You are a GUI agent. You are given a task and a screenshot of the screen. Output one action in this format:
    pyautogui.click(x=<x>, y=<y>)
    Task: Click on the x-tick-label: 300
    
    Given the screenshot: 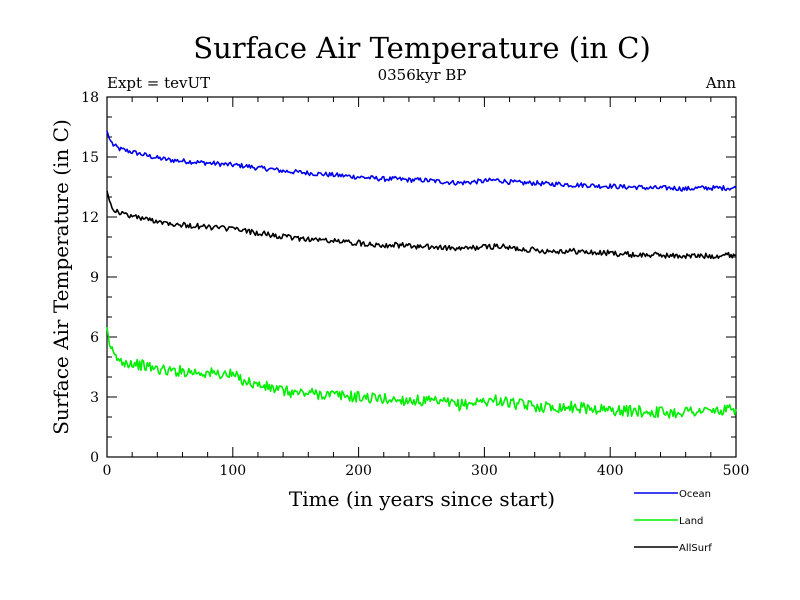 What is the action you would take?
    pyautogui.click(x=484, y=471)
    